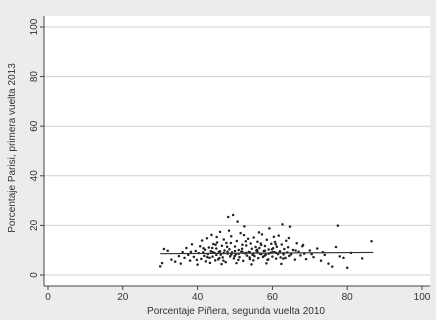  Describe the element at coordinates (348, 297) in the screenshot. I see `x-tick-label: 80` at that location.